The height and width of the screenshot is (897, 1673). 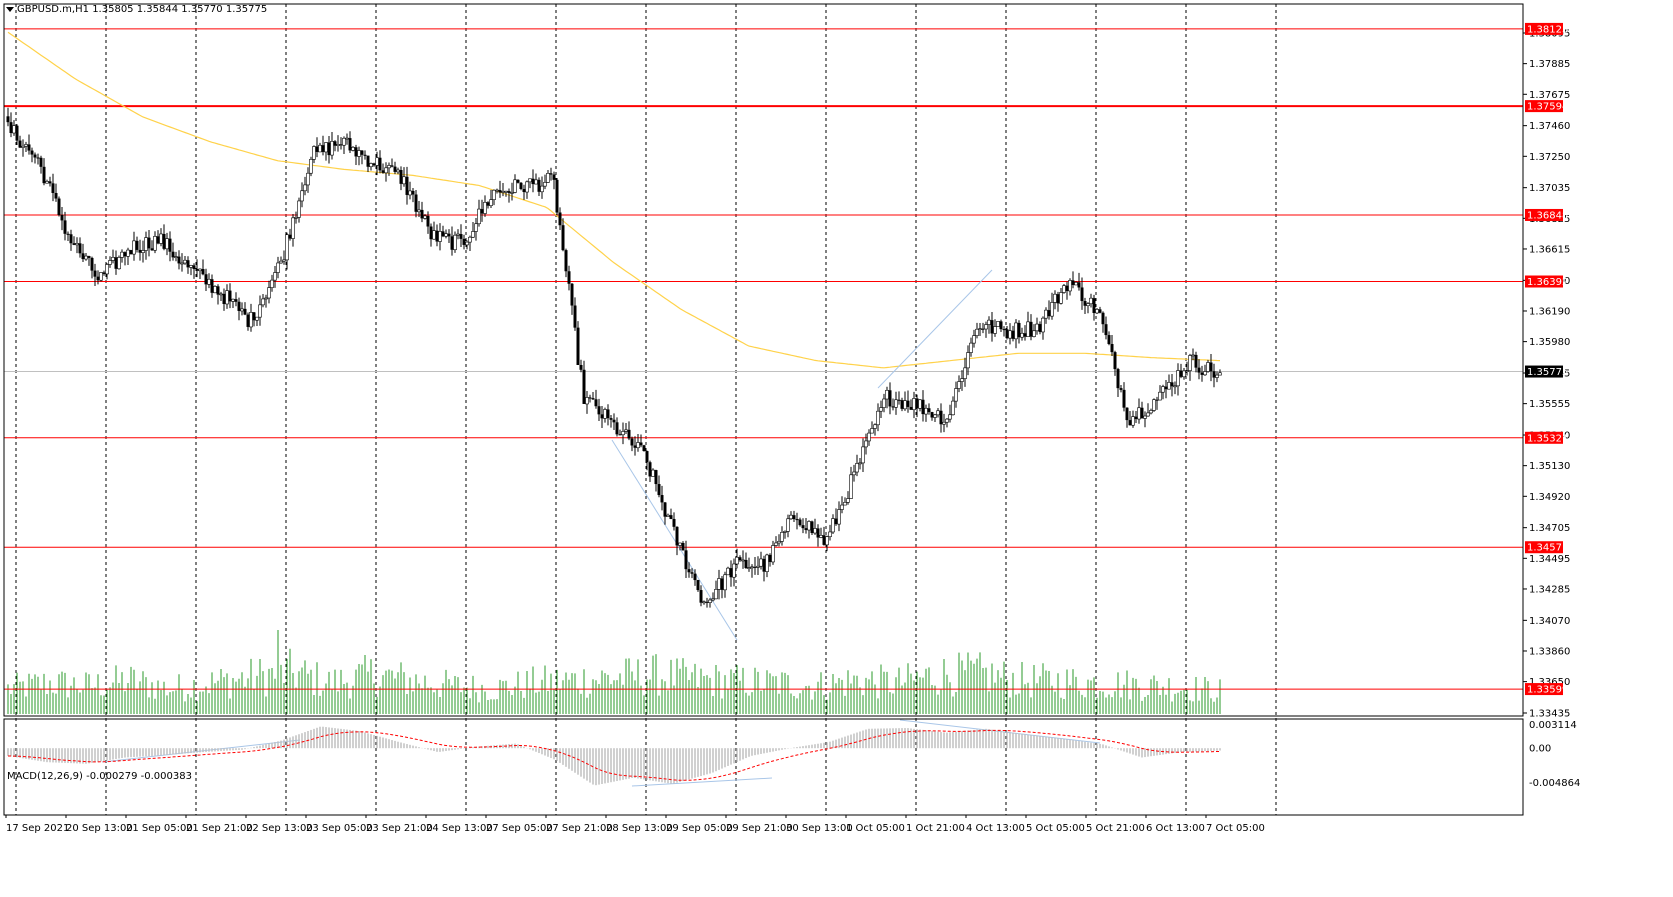 I want to click on time-tick-label: 28 Sep 13:00, so click(x=639, y=828).